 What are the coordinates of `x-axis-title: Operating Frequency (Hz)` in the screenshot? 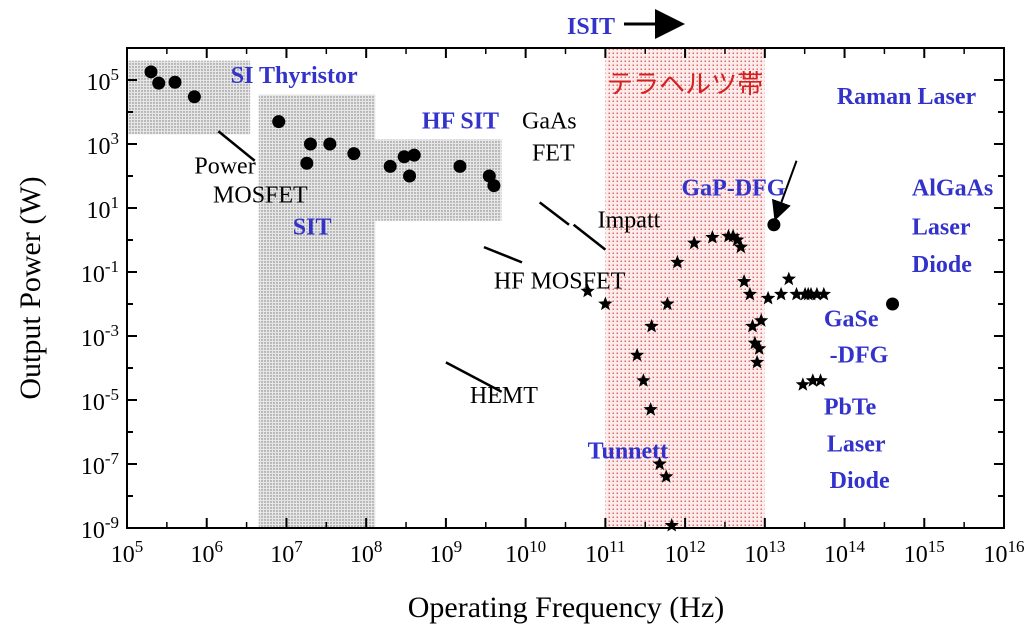 It's located at (566, 607).